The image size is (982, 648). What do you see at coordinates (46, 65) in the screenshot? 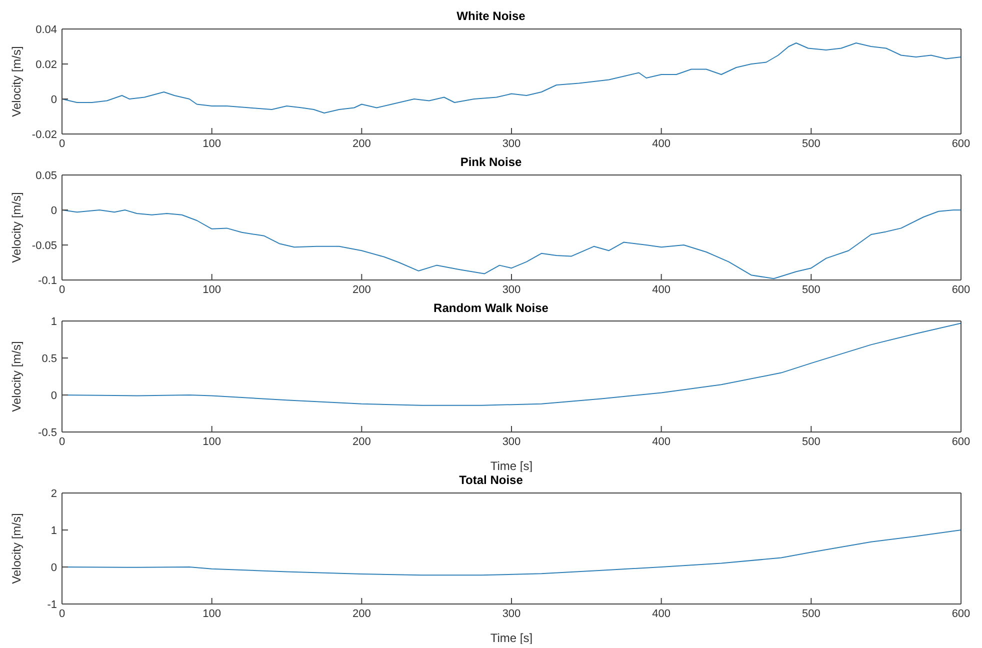
I see `y-tick-label: 0.02` at bounding box center [46, 65].